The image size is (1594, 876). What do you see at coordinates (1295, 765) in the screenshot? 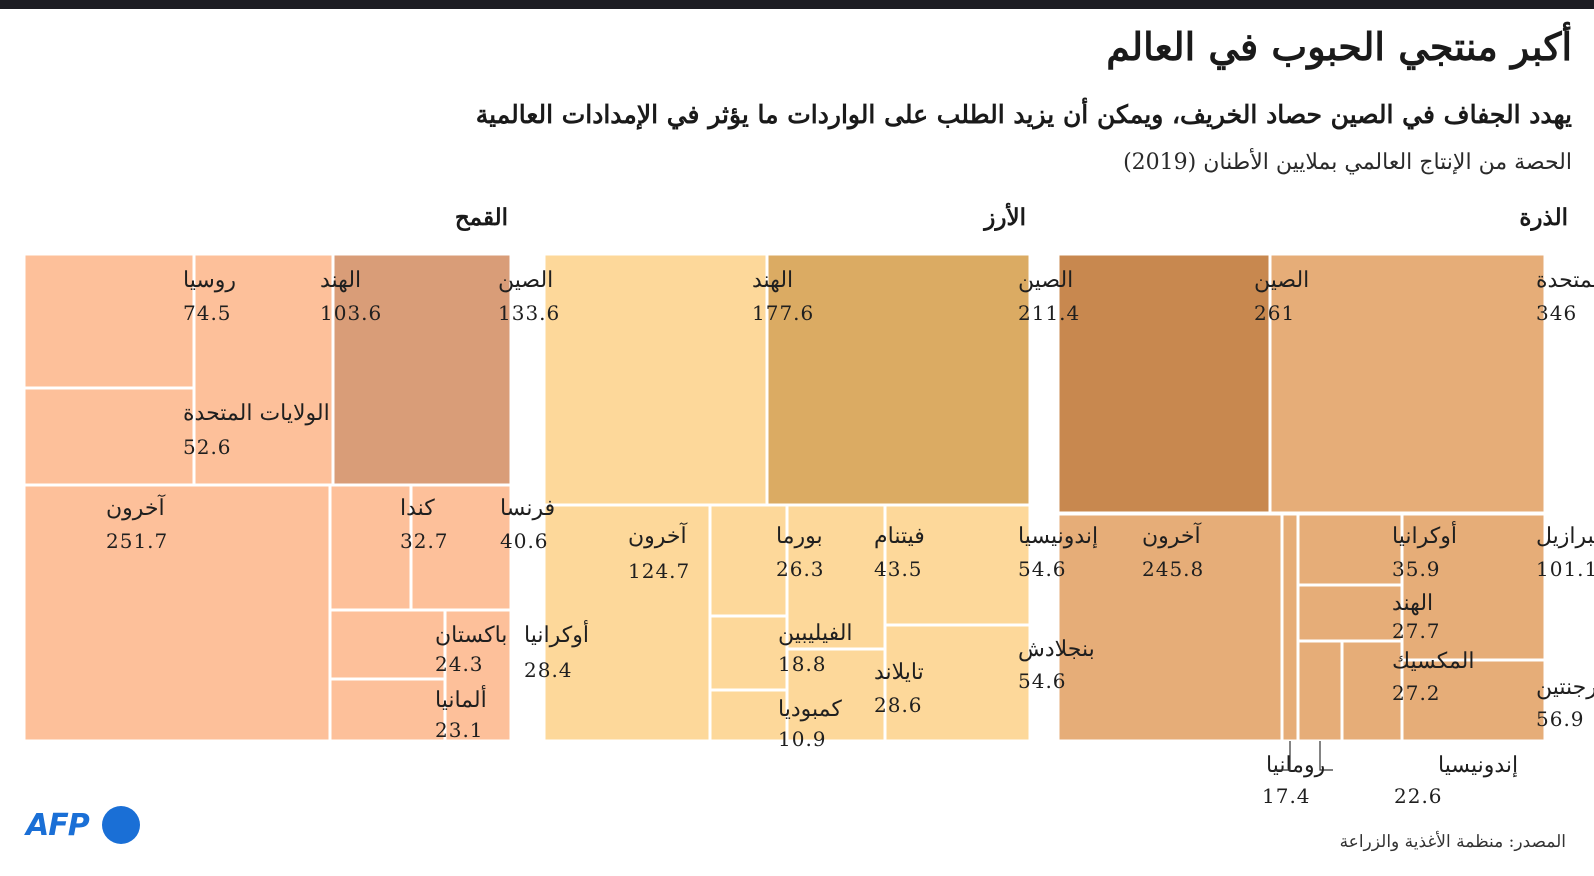
I see `maize-name-8: رومانيا` at bounding box center [1295, 765].